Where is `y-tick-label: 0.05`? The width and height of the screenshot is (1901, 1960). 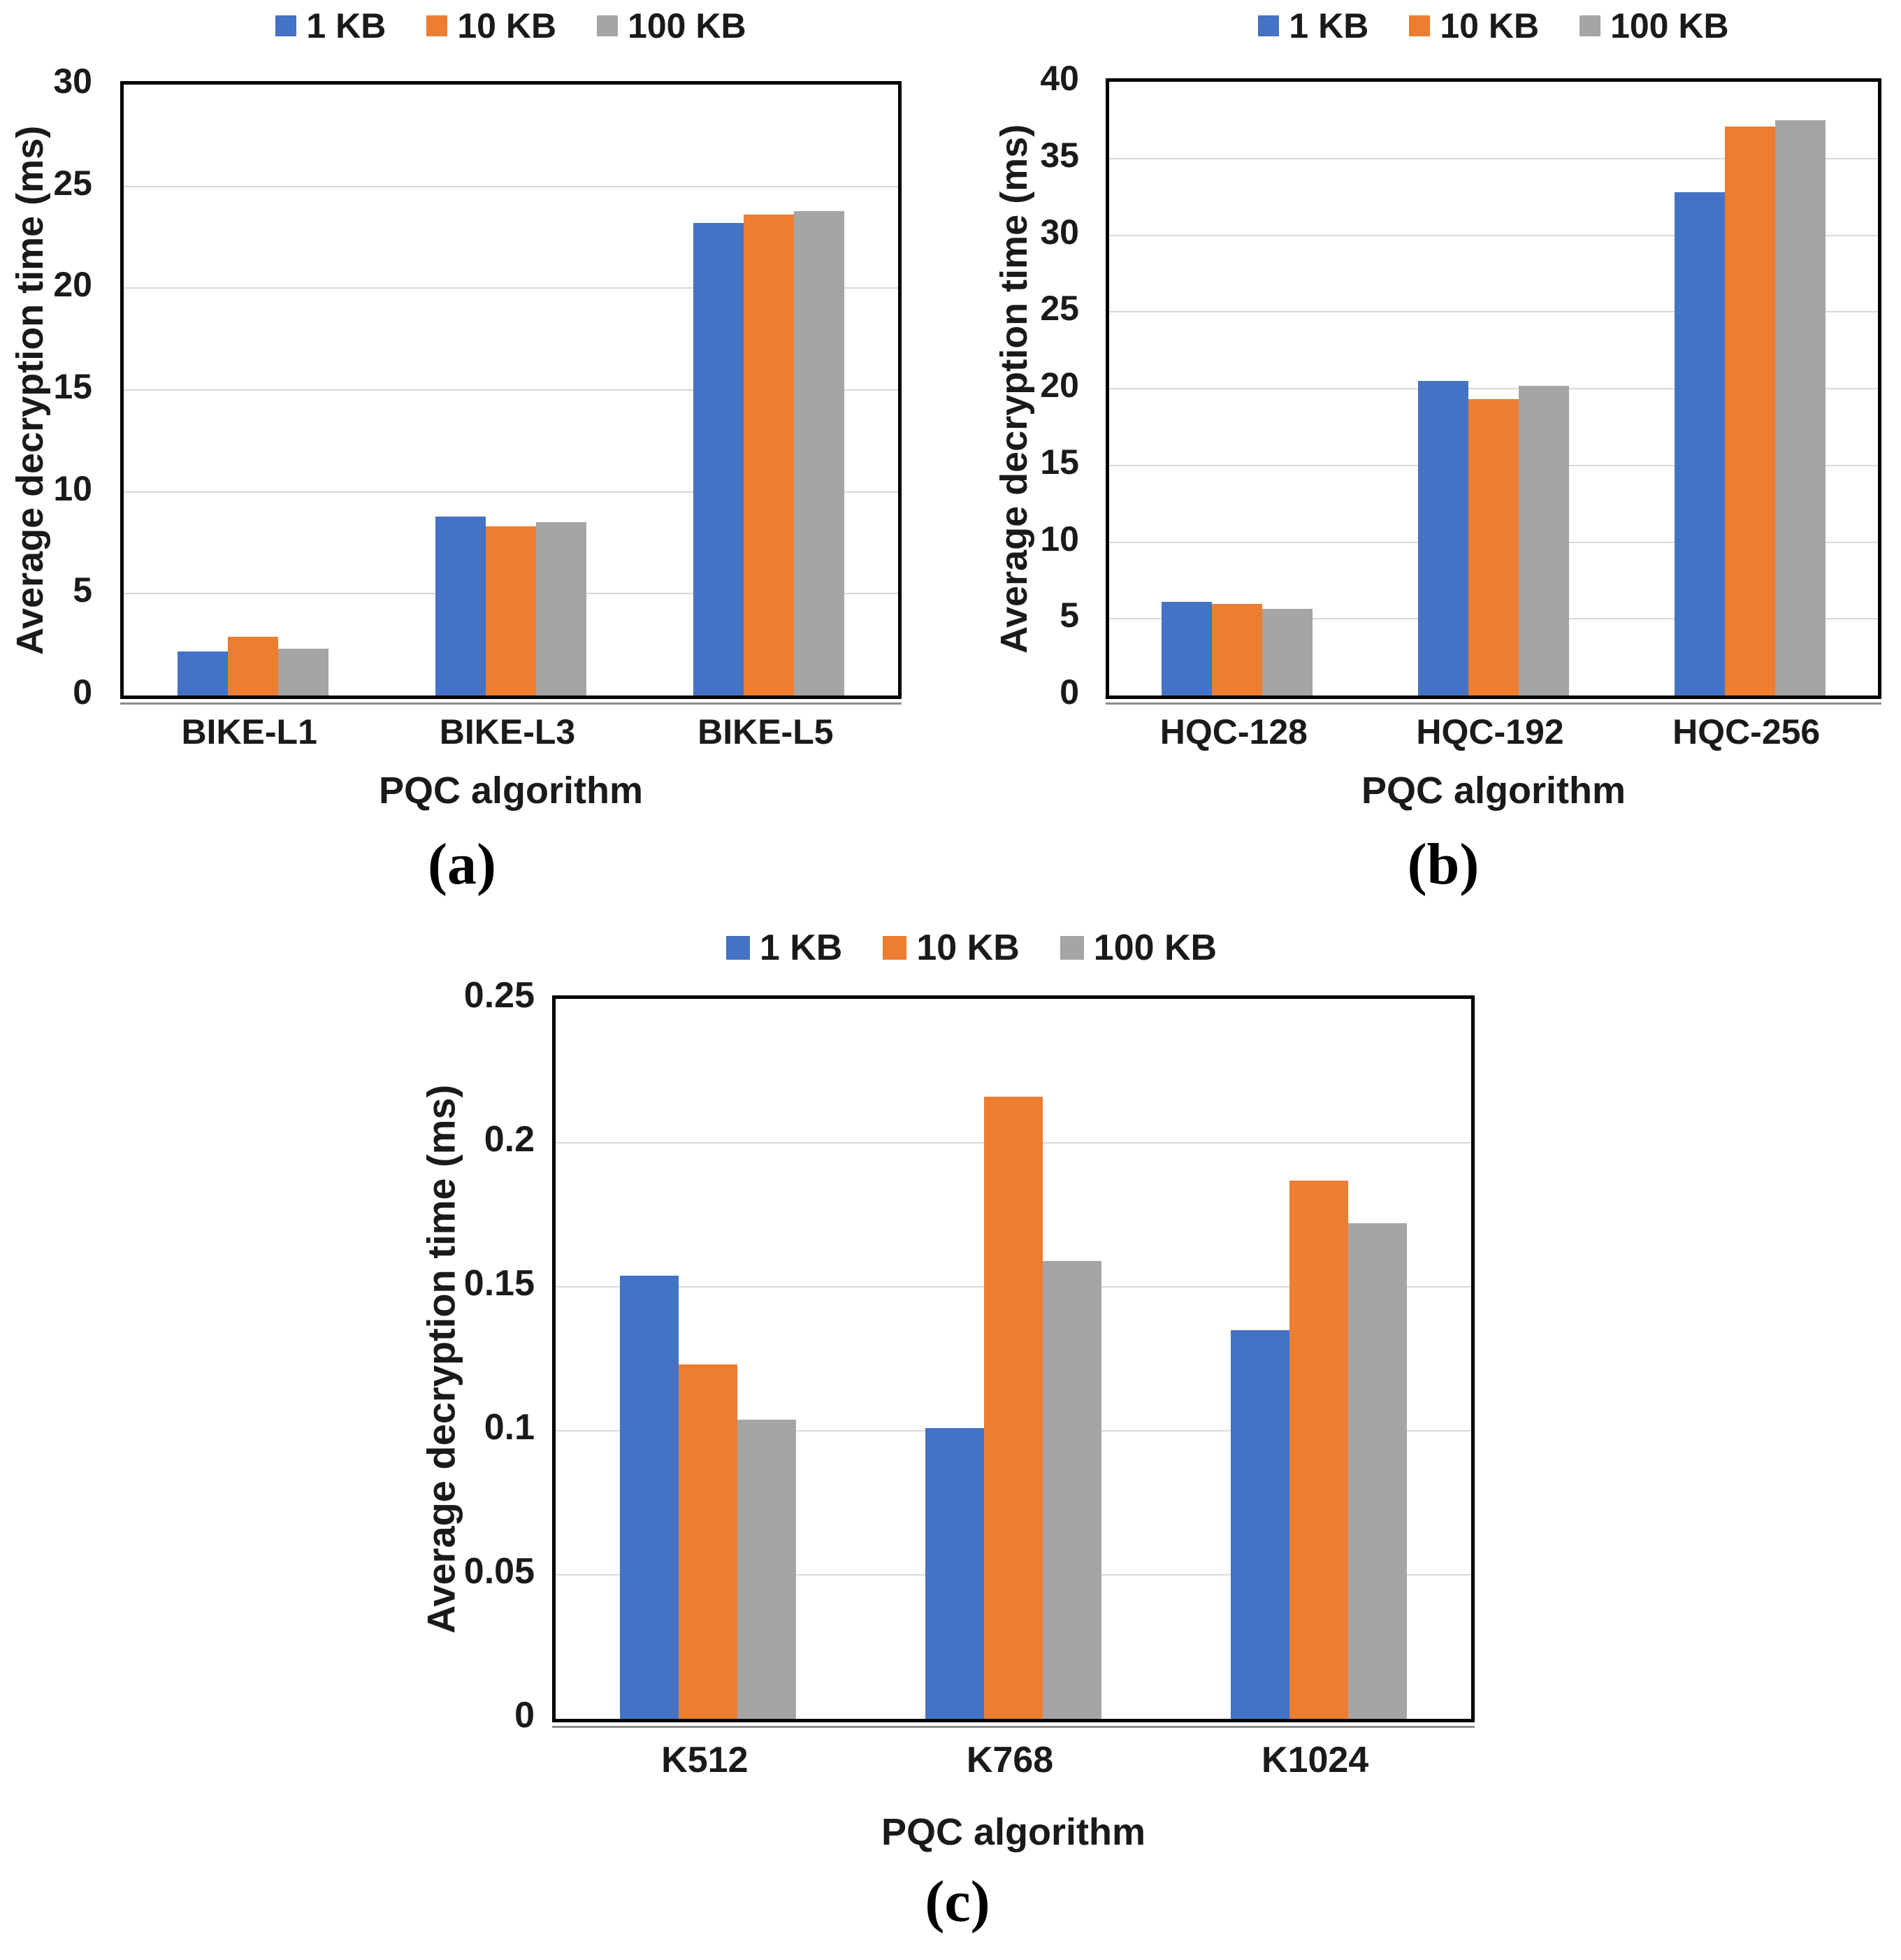 y-tick-label: 0.05 is located at coordinates (499, 1571).